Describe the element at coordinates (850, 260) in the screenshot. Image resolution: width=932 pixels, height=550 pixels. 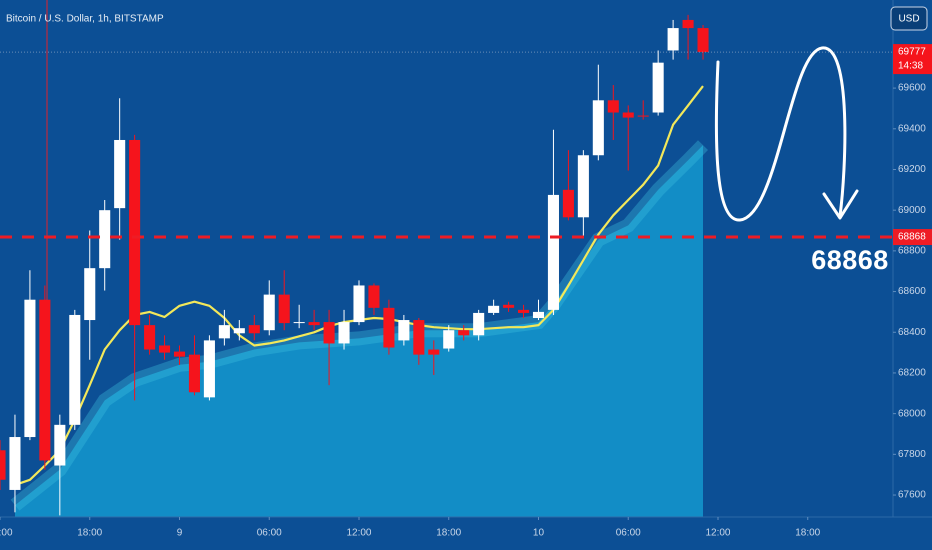
I see `price-level-annotation: 68868` at that location.